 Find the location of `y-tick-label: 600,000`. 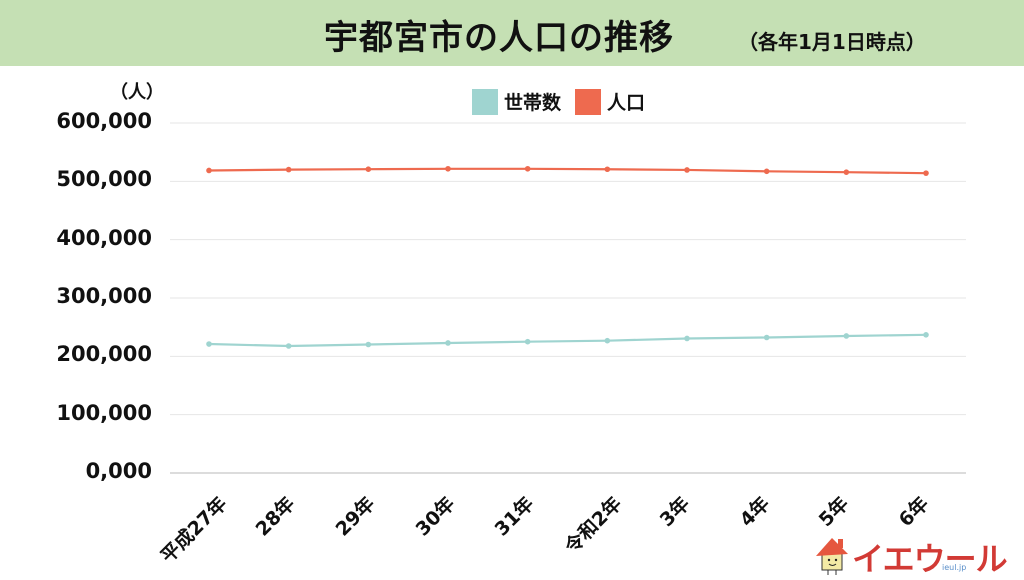

y-tick-label: 600,000 is located at coordinates (104, 121).